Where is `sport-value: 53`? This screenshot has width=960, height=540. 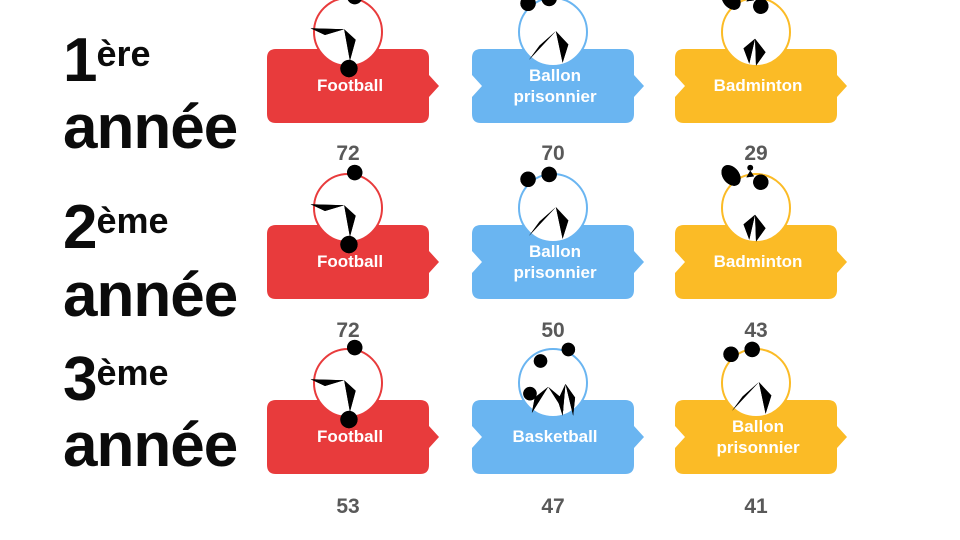 sport-value: 53 is located at coordinates (348, 506).